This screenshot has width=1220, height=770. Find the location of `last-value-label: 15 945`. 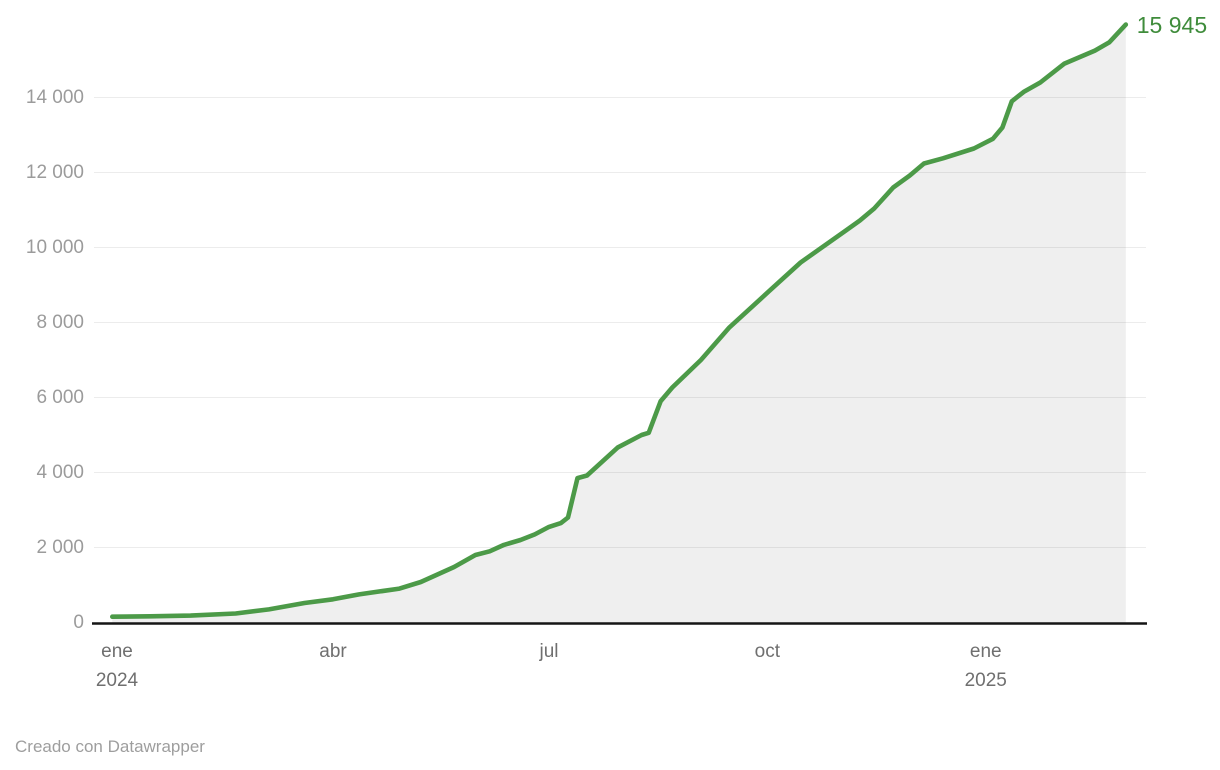

last-value-label: 15 945 is located at coordinates (1172, 24).